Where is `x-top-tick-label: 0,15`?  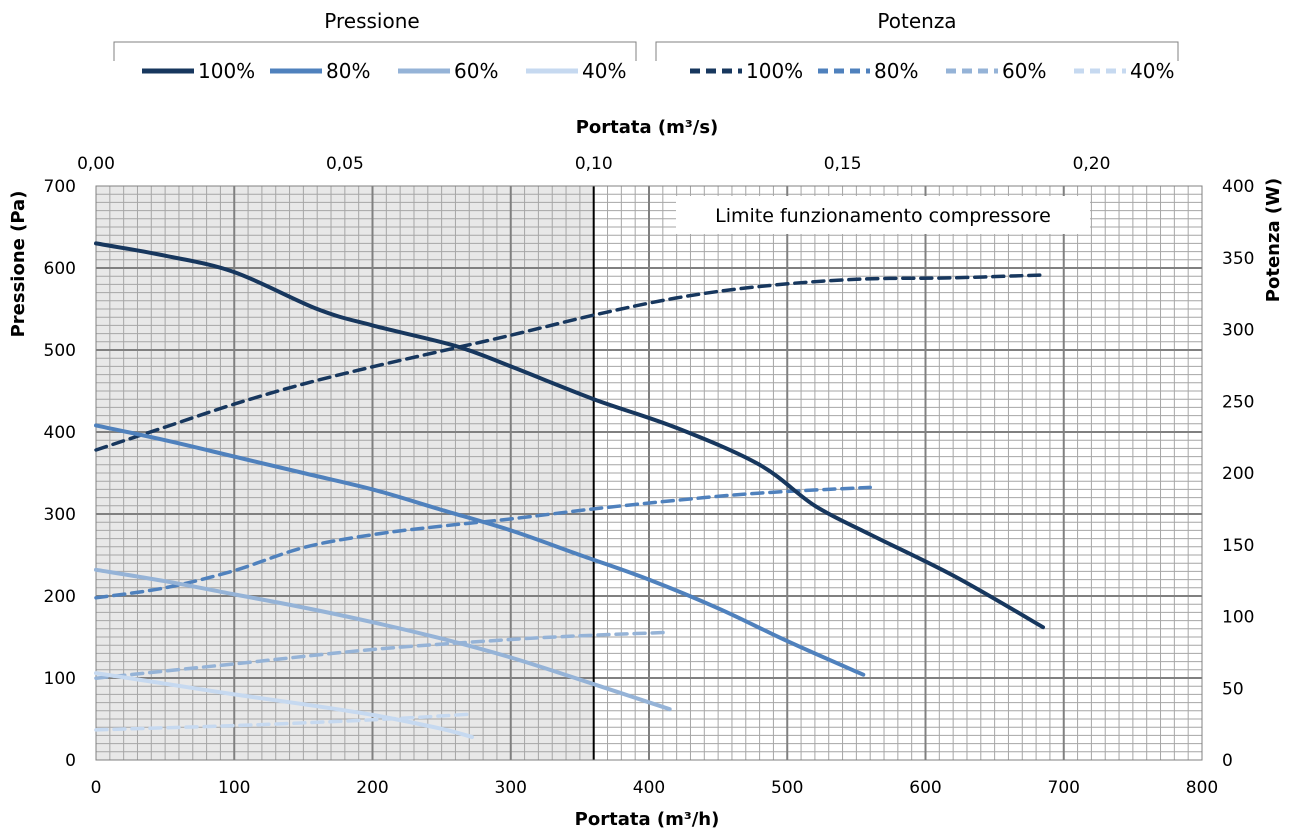
x-top-tick-label: 0,15 is located at coordinates (843, 164).